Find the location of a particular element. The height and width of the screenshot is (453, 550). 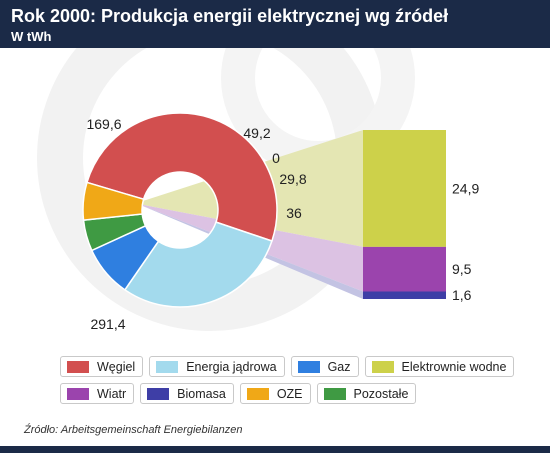

donut-label-wegiel-0: 291,4 is located at coordinates (107, 324).